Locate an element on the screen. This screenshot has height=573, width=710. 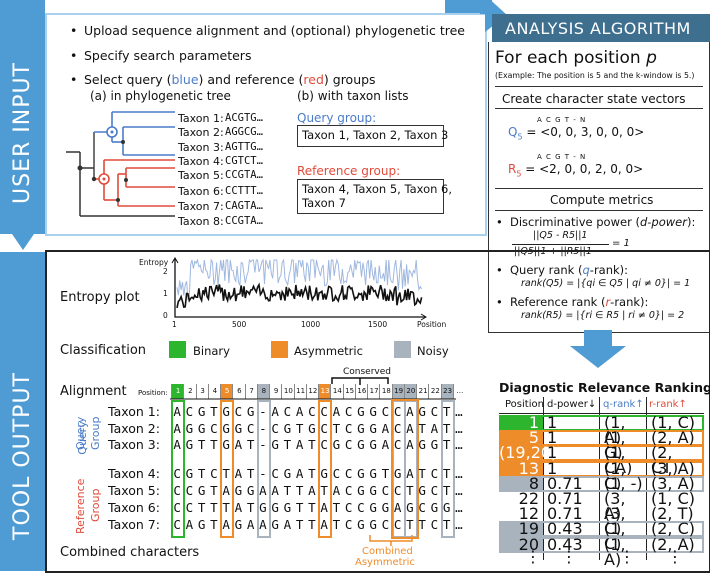
tree-taxon-name: Taxon 2: is located at coordinates (201, 132).